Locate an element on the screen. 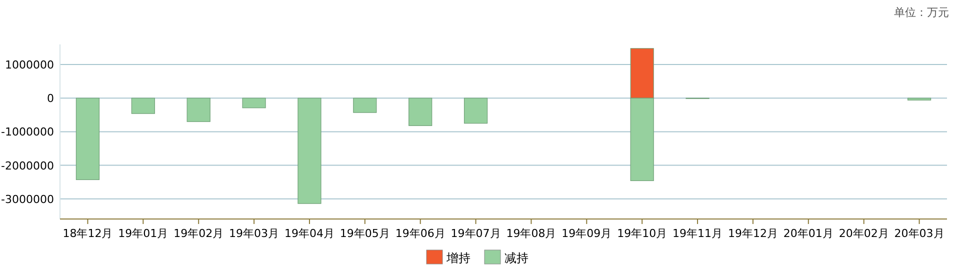  x-tick-label: 19年11月 is located at coordinates (697, 233).